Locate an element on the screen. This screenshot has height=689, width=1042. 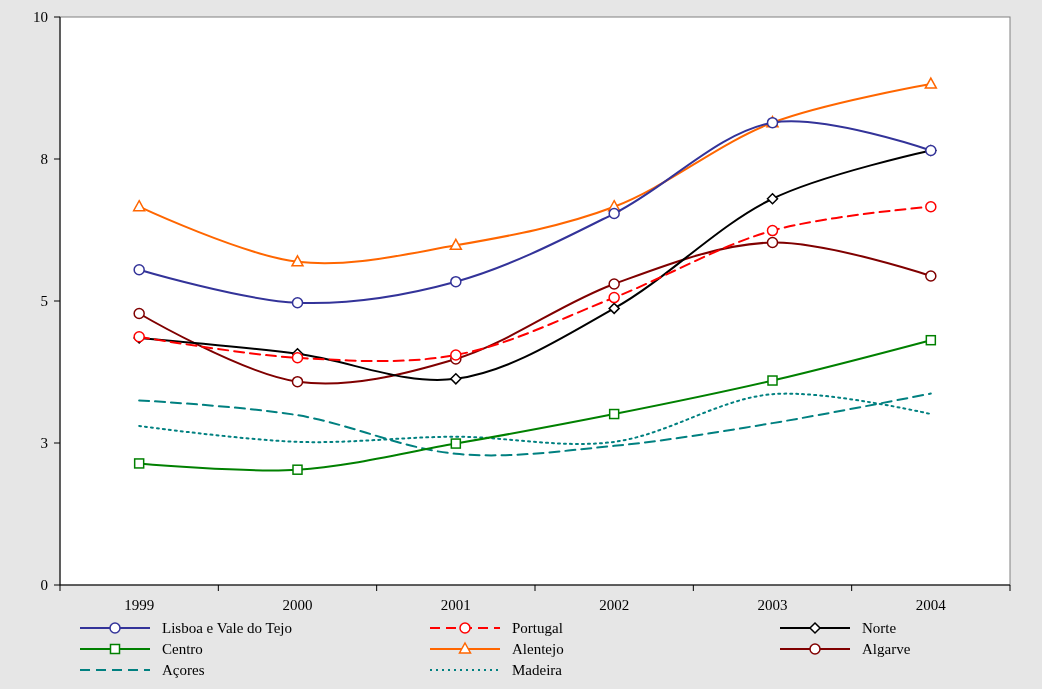
legend-label: Norte is located at coordinates (879, 628).